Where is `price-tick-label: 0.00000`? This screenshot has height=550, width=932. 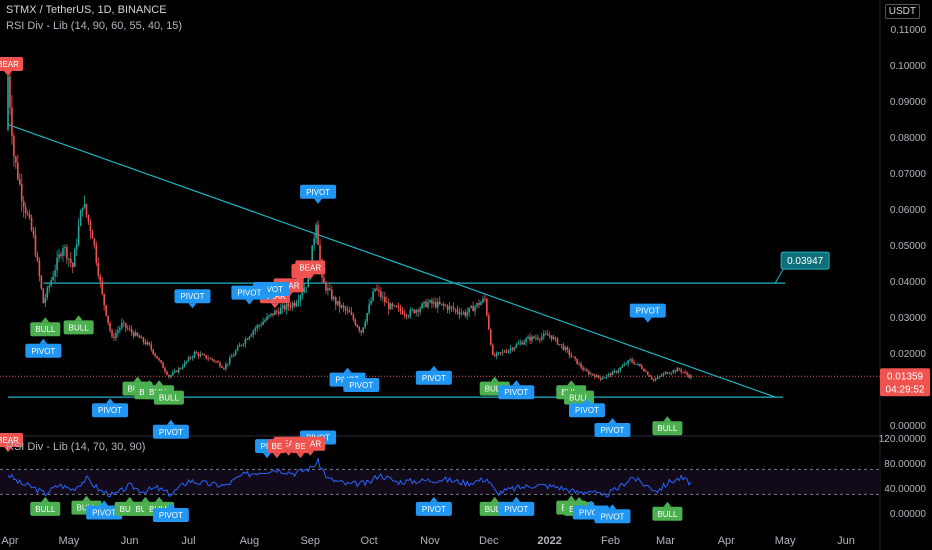 price-tick-label: 0.00000 is located at coordinates (908, 426).